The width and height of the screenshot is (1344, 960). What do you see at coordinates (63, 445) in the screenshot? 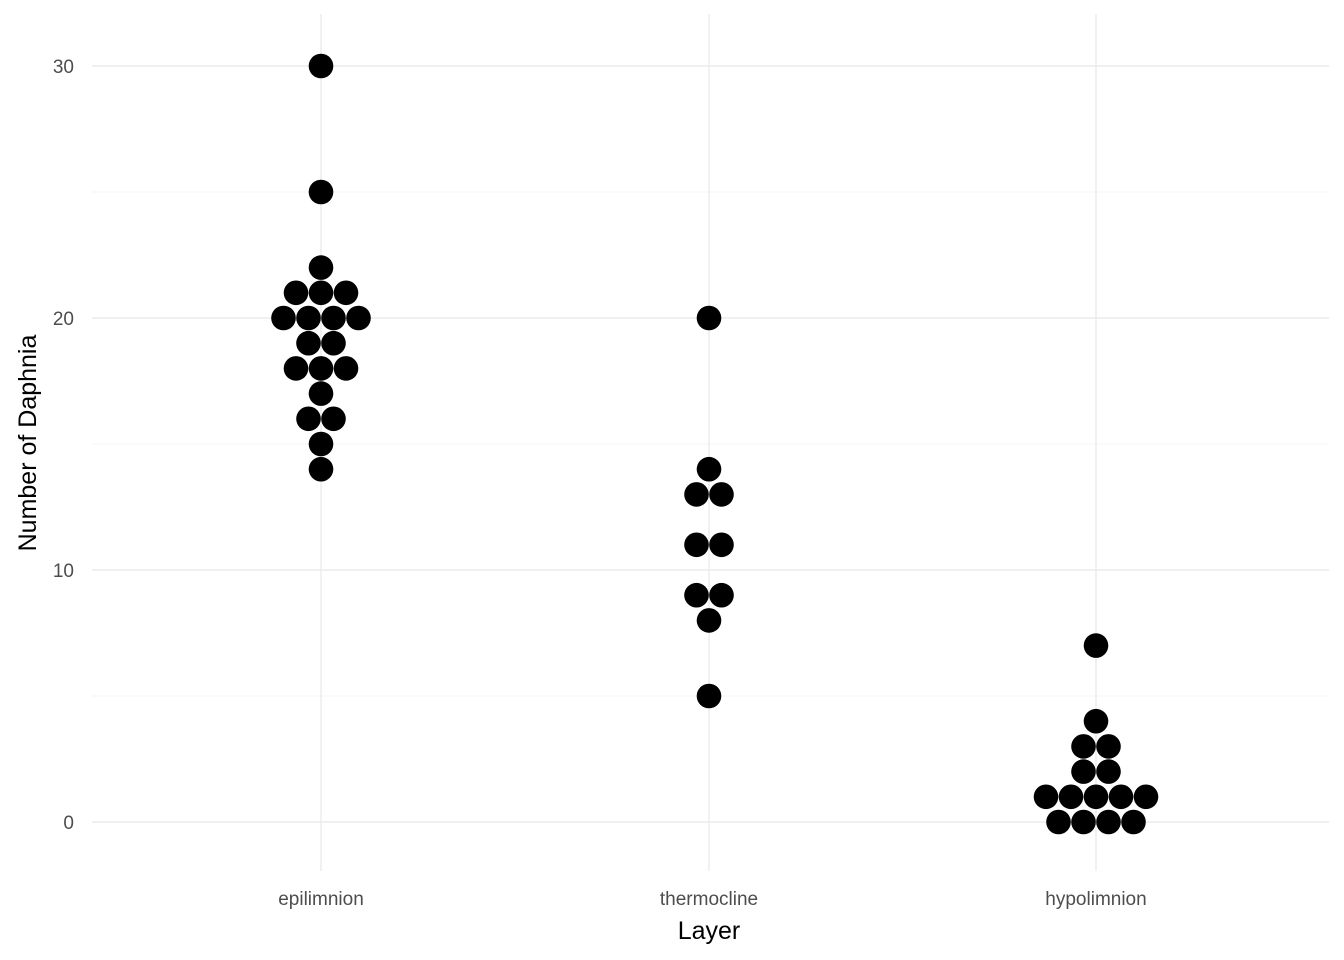
I see `y-axis-ticks: 0 10 20 30` at bounding box center [63, 445].